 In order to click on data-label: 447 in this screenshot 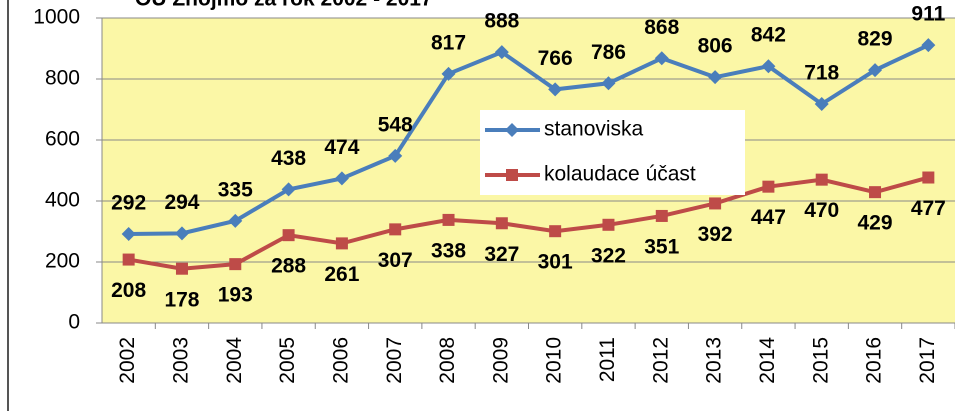, I will do `click(768, 217)`.